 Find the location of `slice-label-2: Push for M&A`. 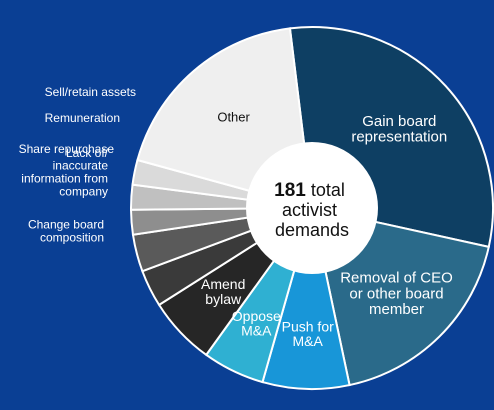

slice-label-2: Push for M&A is located at coordinates (308, 334).